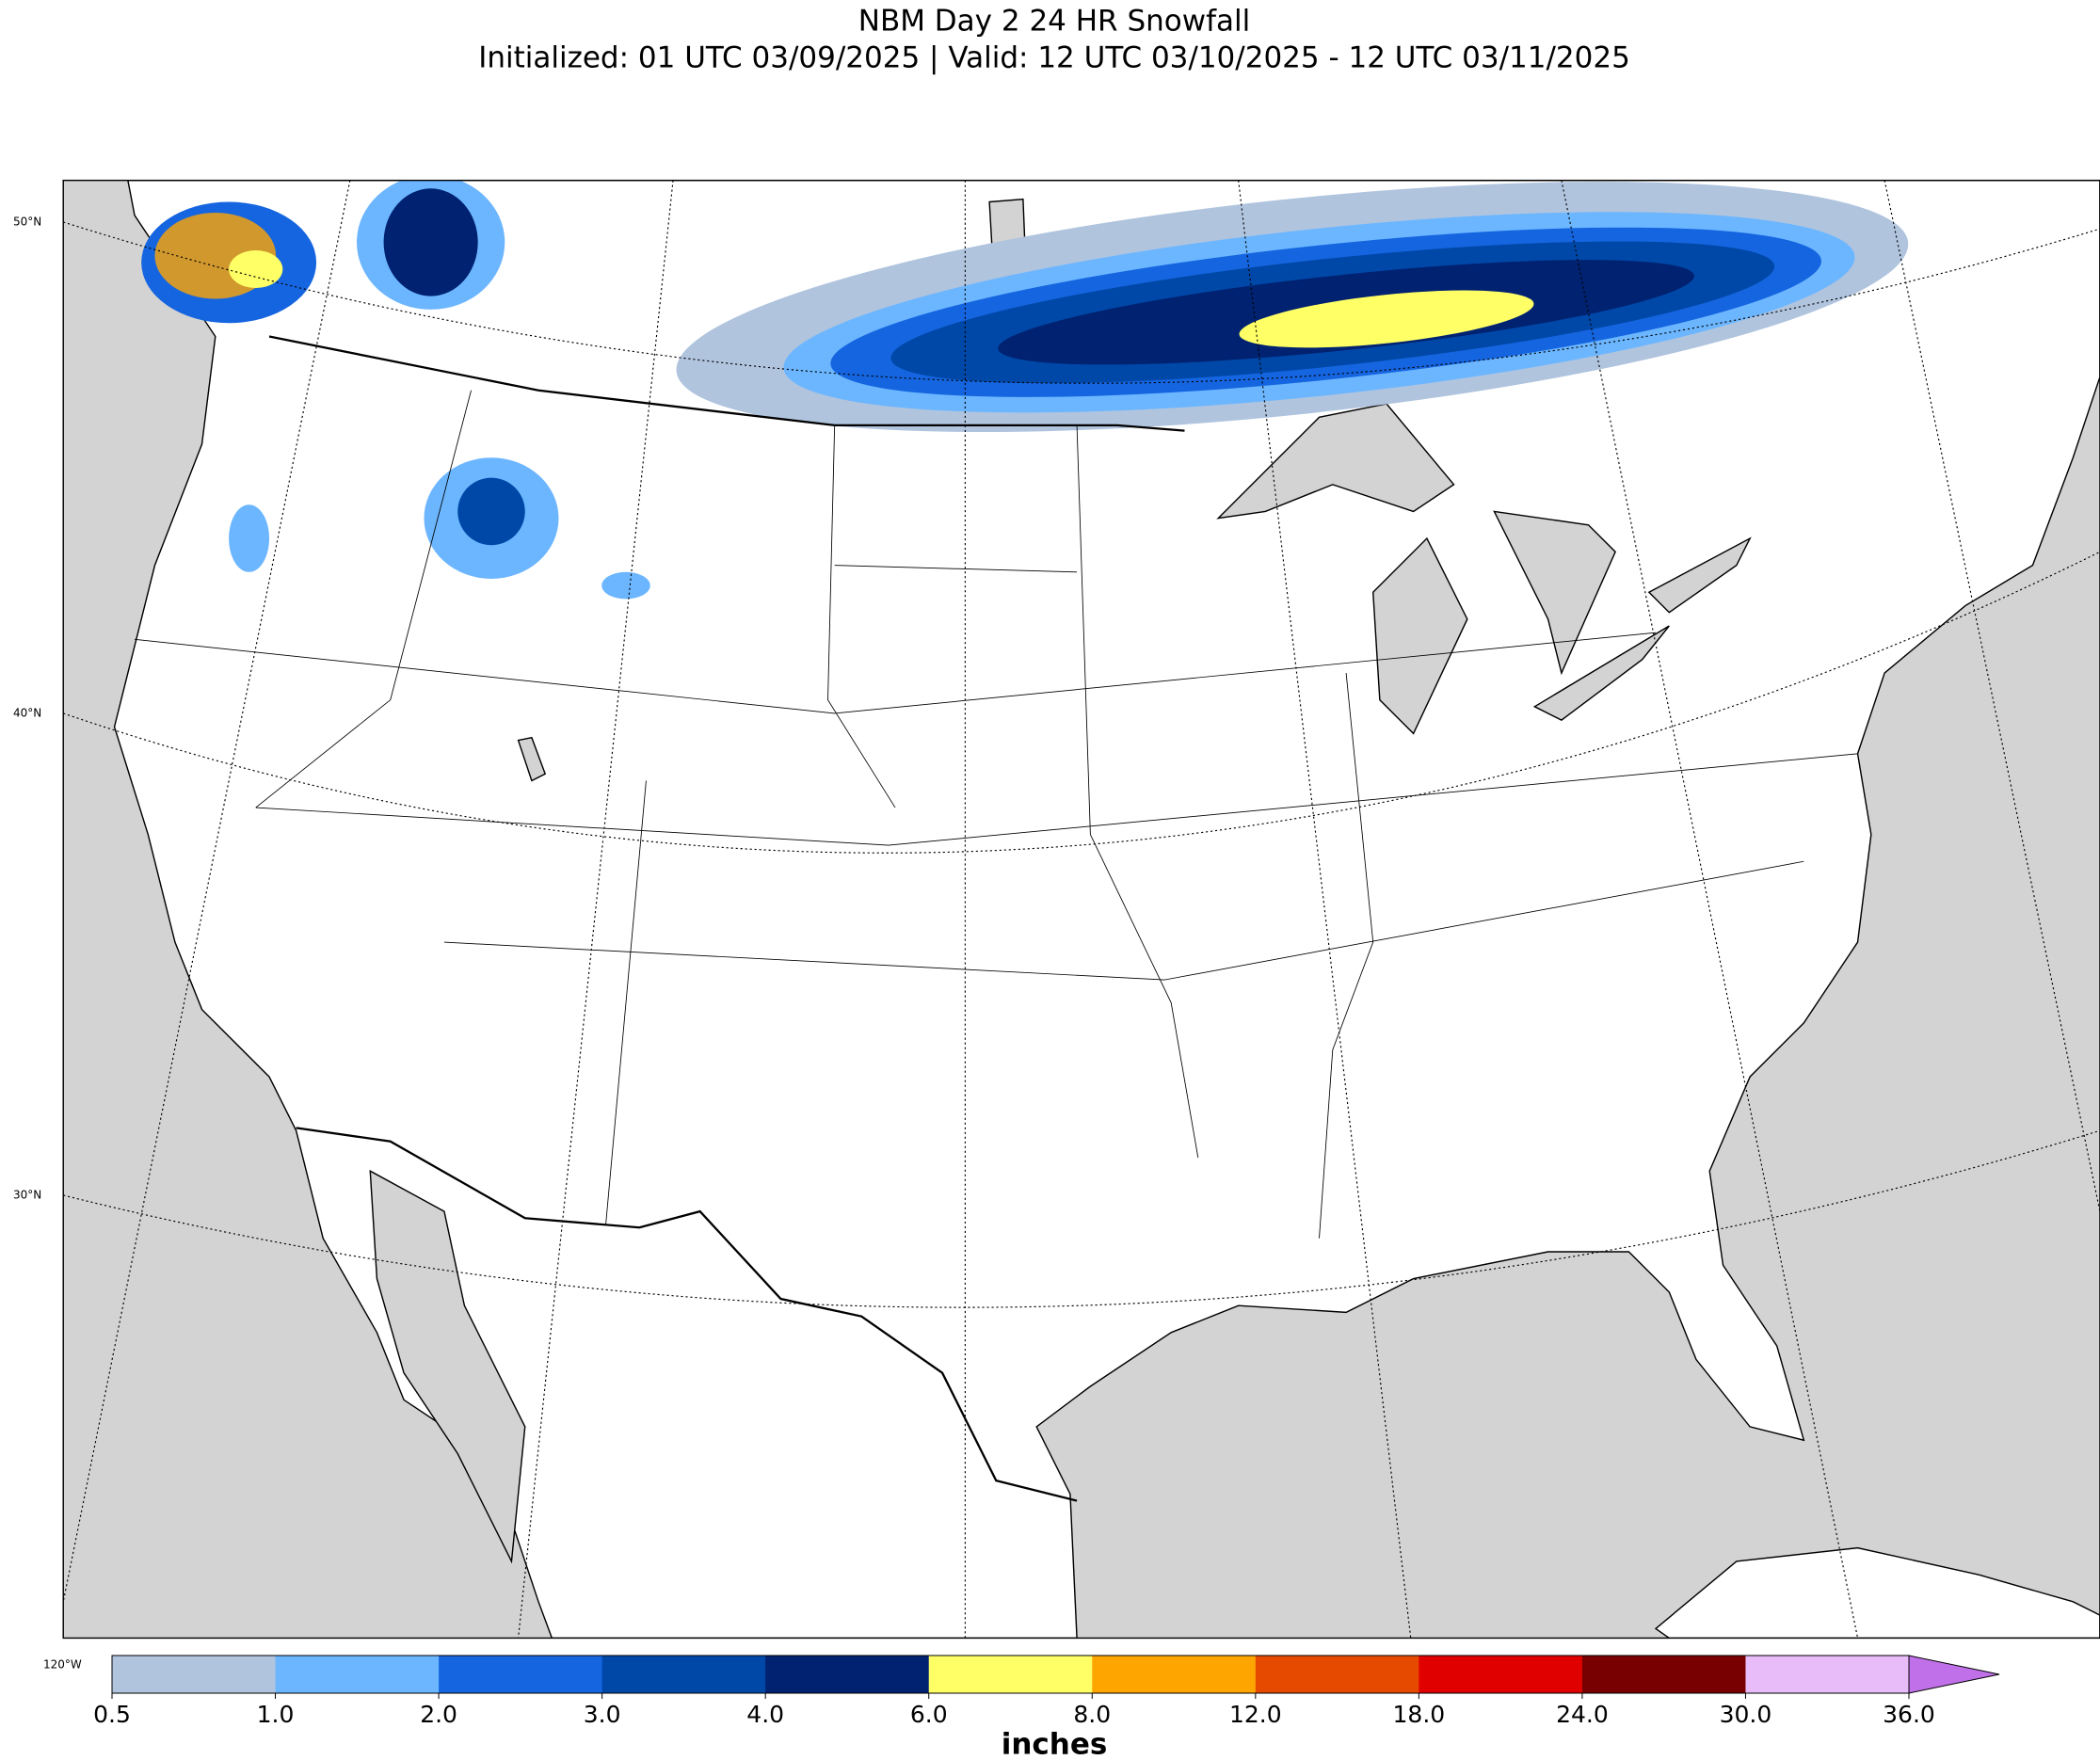 Image resolution: width=2100 pixels, height=1760 pixels. What do you see at coordinates (1582, 1714) in the screenshot?
I see `colorbar-tick-label: 24.0` at bounding box center [1582, 1714].